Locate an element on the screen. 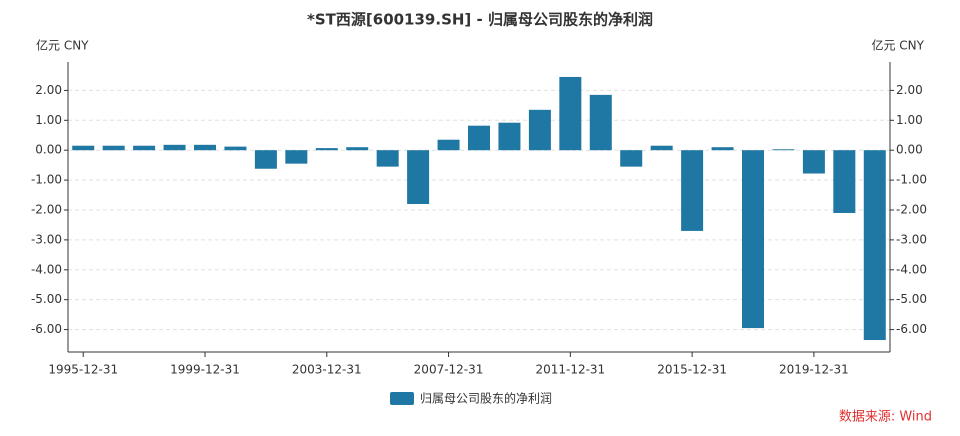  y2-tick-label: -4.00 is located at coordinates (911, 269).